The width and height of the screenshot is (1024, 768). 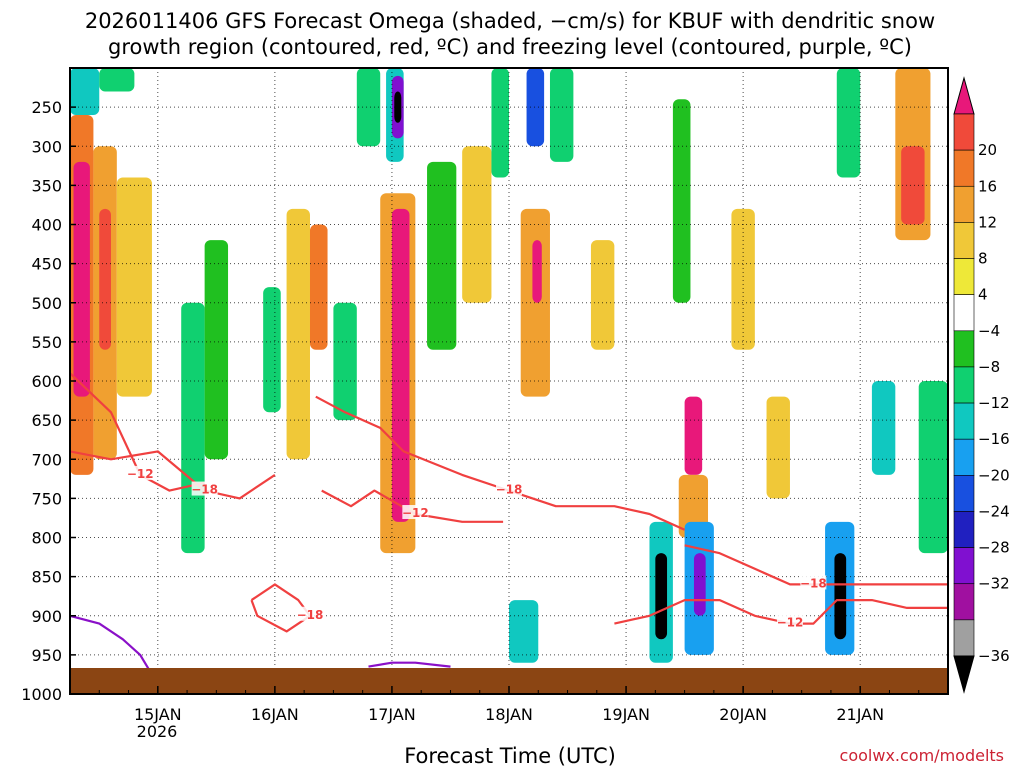 I want to click on dgz-contour-label-1: −18, so click(x=204, y=490).